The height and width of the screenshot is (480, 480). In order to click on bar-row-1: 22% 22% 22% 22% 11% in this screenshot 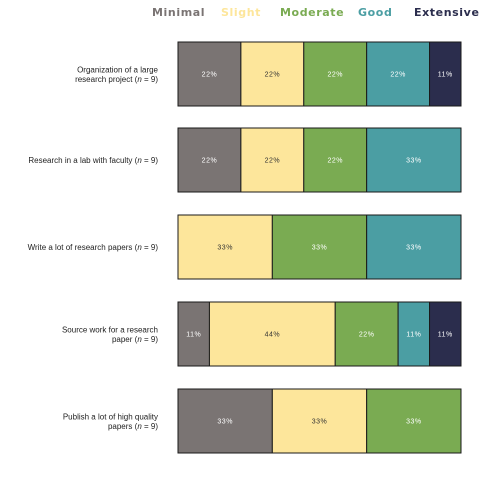, I will do `click(319, 74)`.